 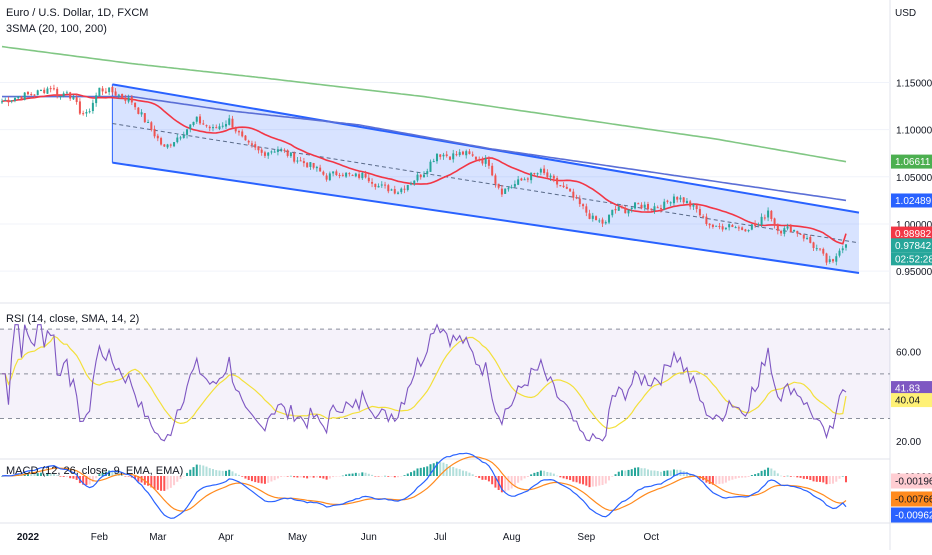 I want to click on symbol-title: Euro / U.S. Dollar, 1D, FXCM, so click(x=77, y=13).